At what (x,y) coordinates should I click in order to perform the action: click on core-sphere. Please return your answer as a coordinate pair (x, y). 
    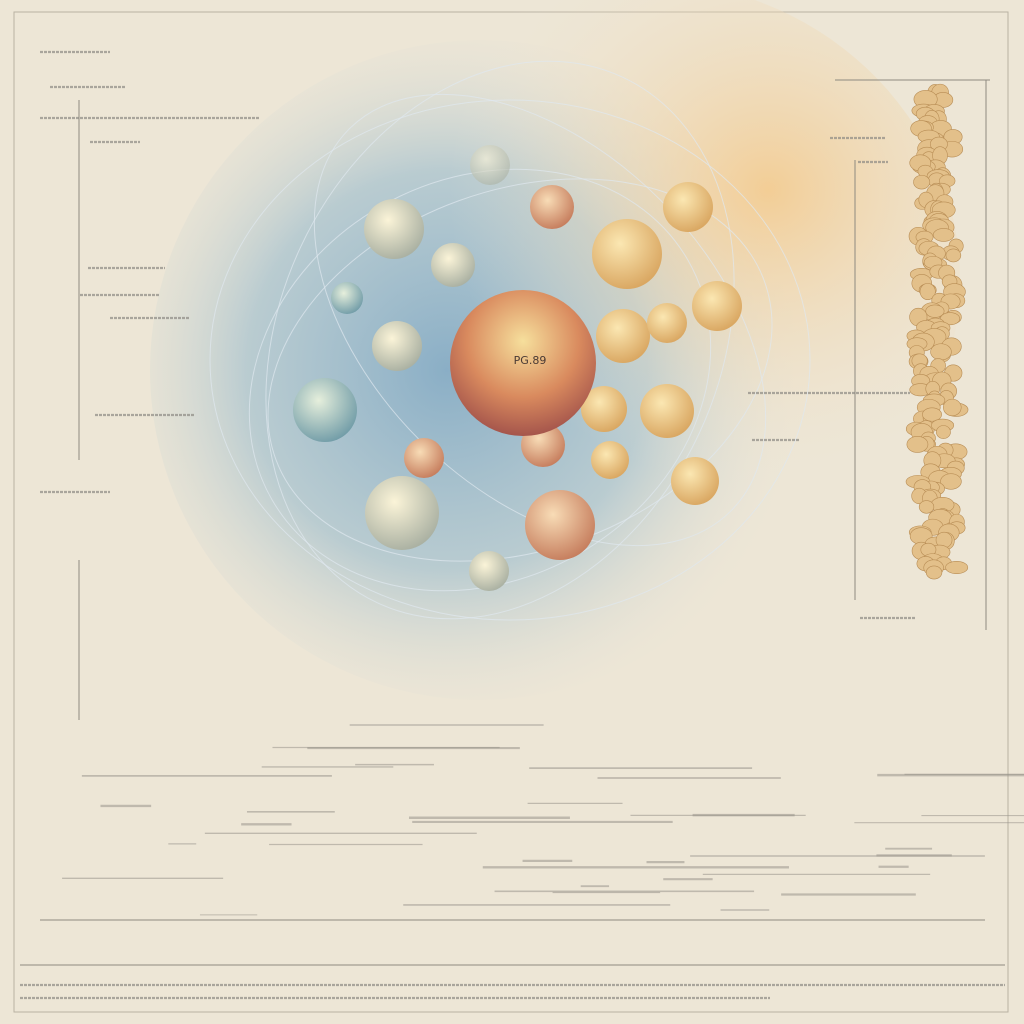
    Looking at the image, I should click on (523, 363).